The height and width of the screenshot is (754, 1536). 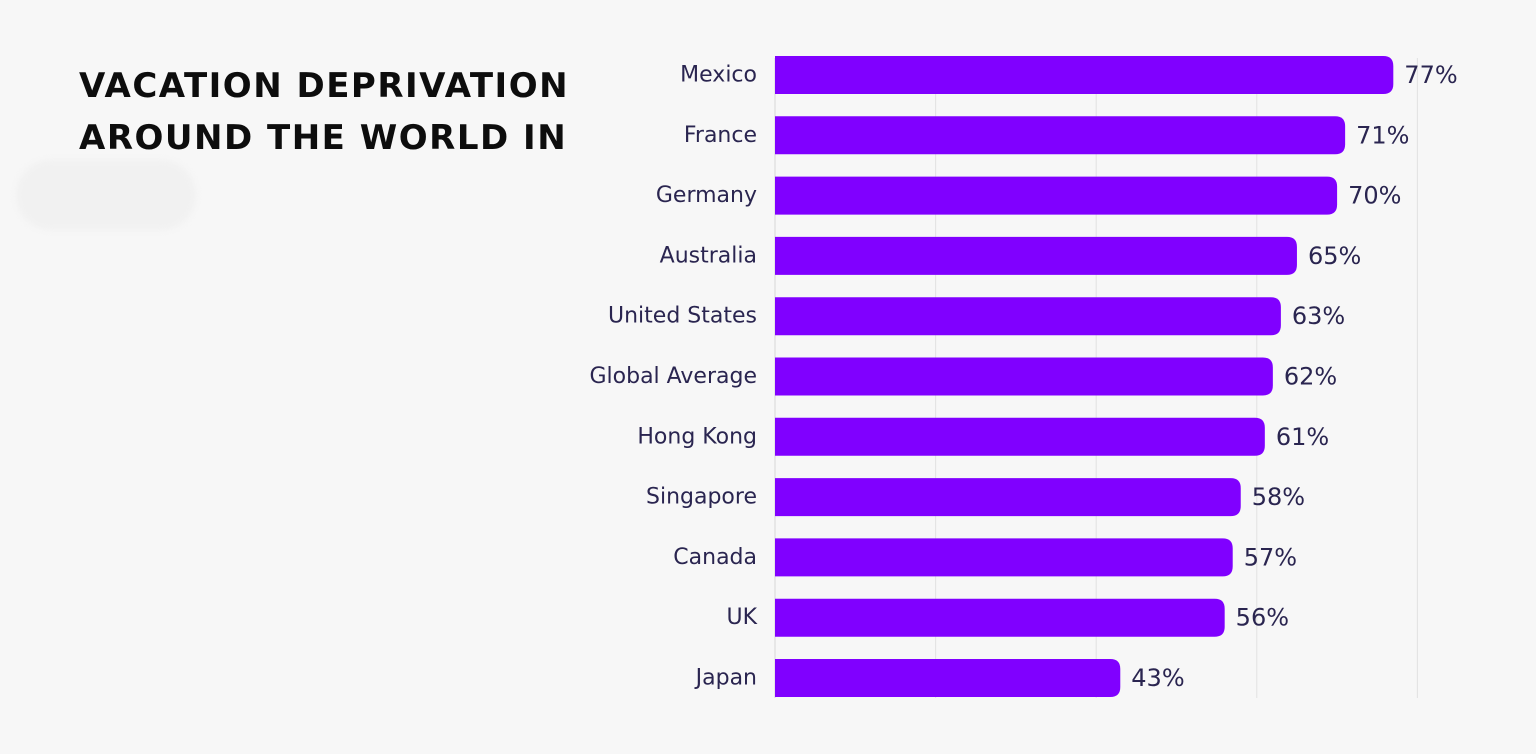 What do you see at coordinates (1374, 196) in the screenshot?
I see `value-label: 70%` at bounding box center [1374, 196].